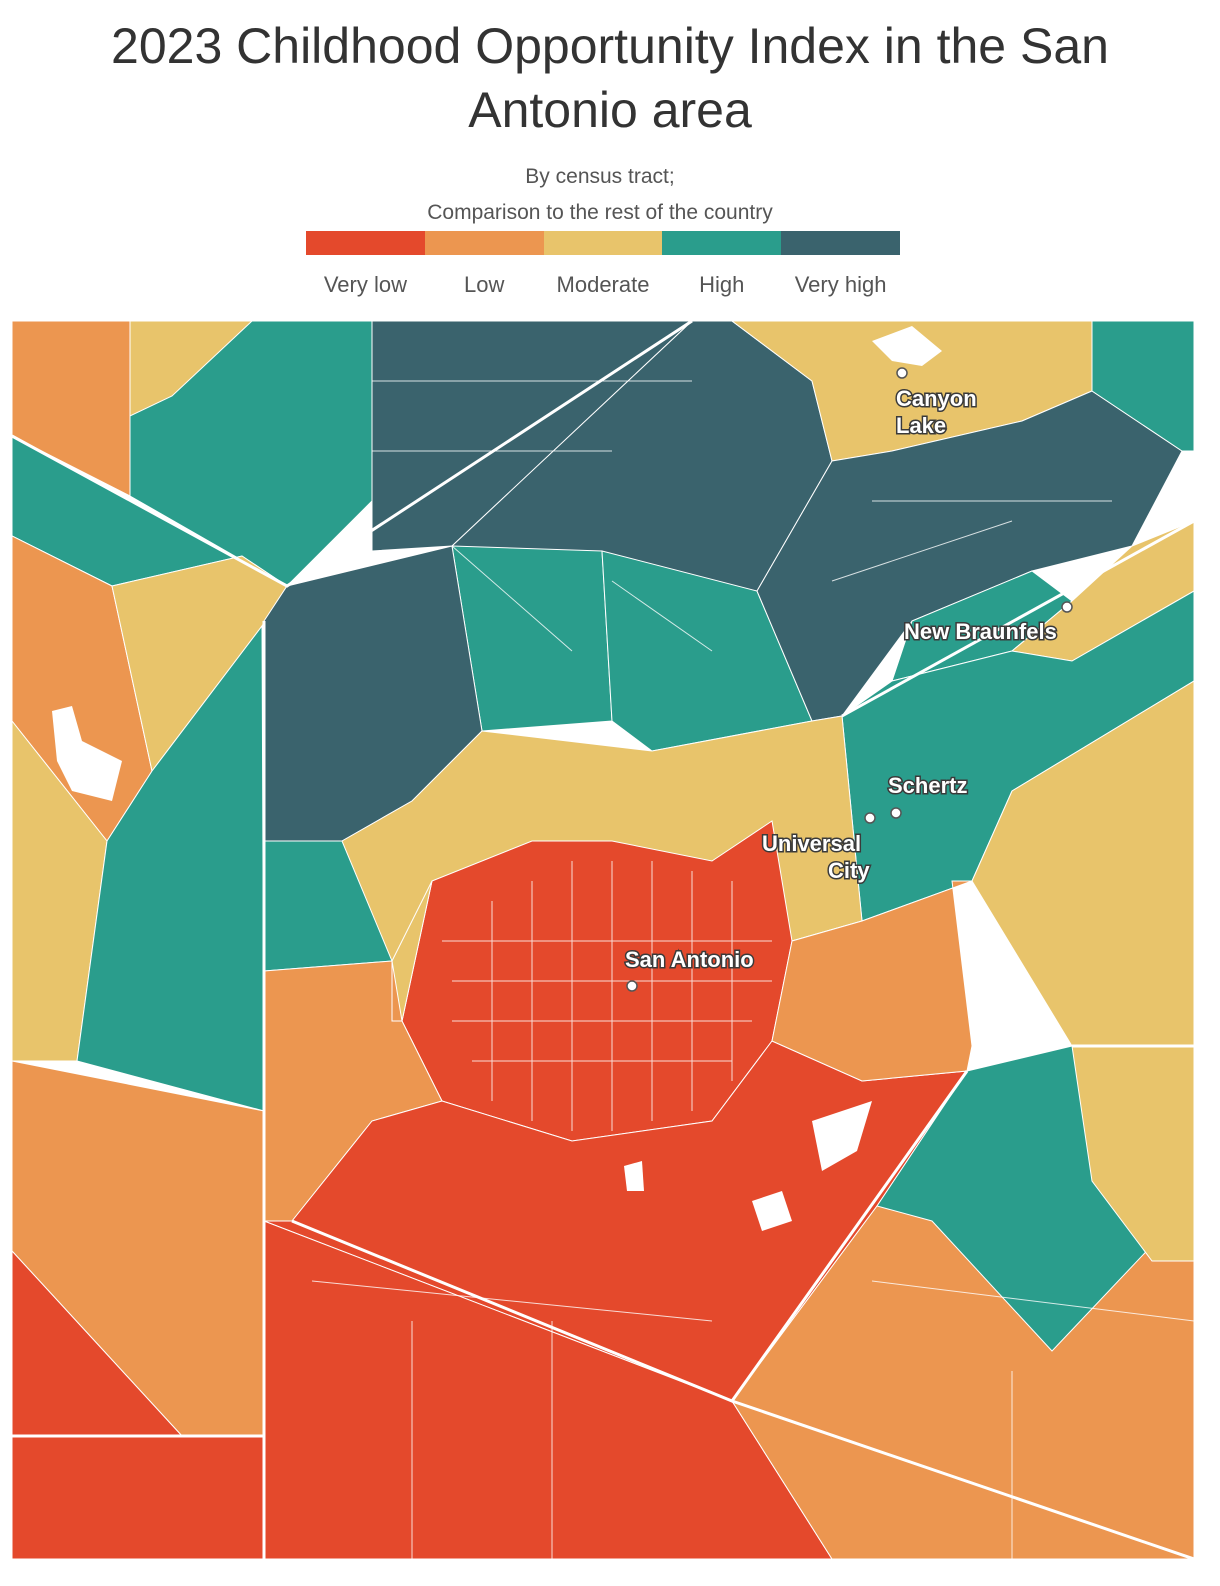  I want to click on county-line-east, so click(1017, 618).